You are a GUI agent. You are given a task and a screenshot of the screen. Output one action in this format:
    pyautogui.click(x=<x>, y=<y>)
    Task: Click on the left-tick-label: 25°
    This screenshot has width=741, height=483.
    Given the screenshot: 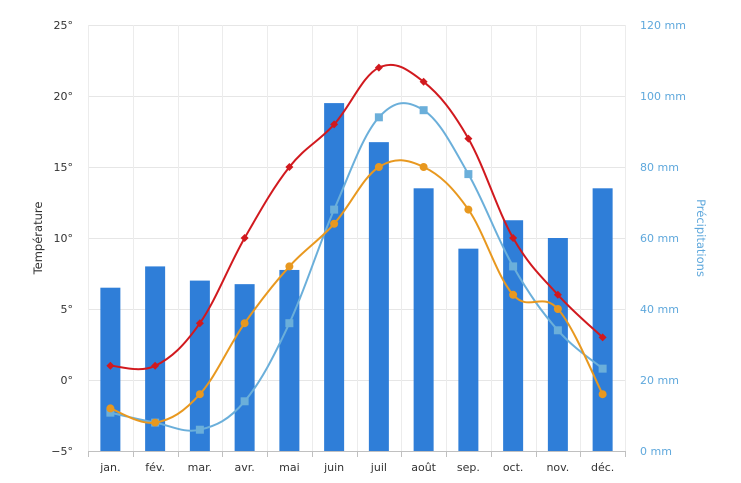 What is the action you would take?
    pyautogui.click(x=64, y=25)
    